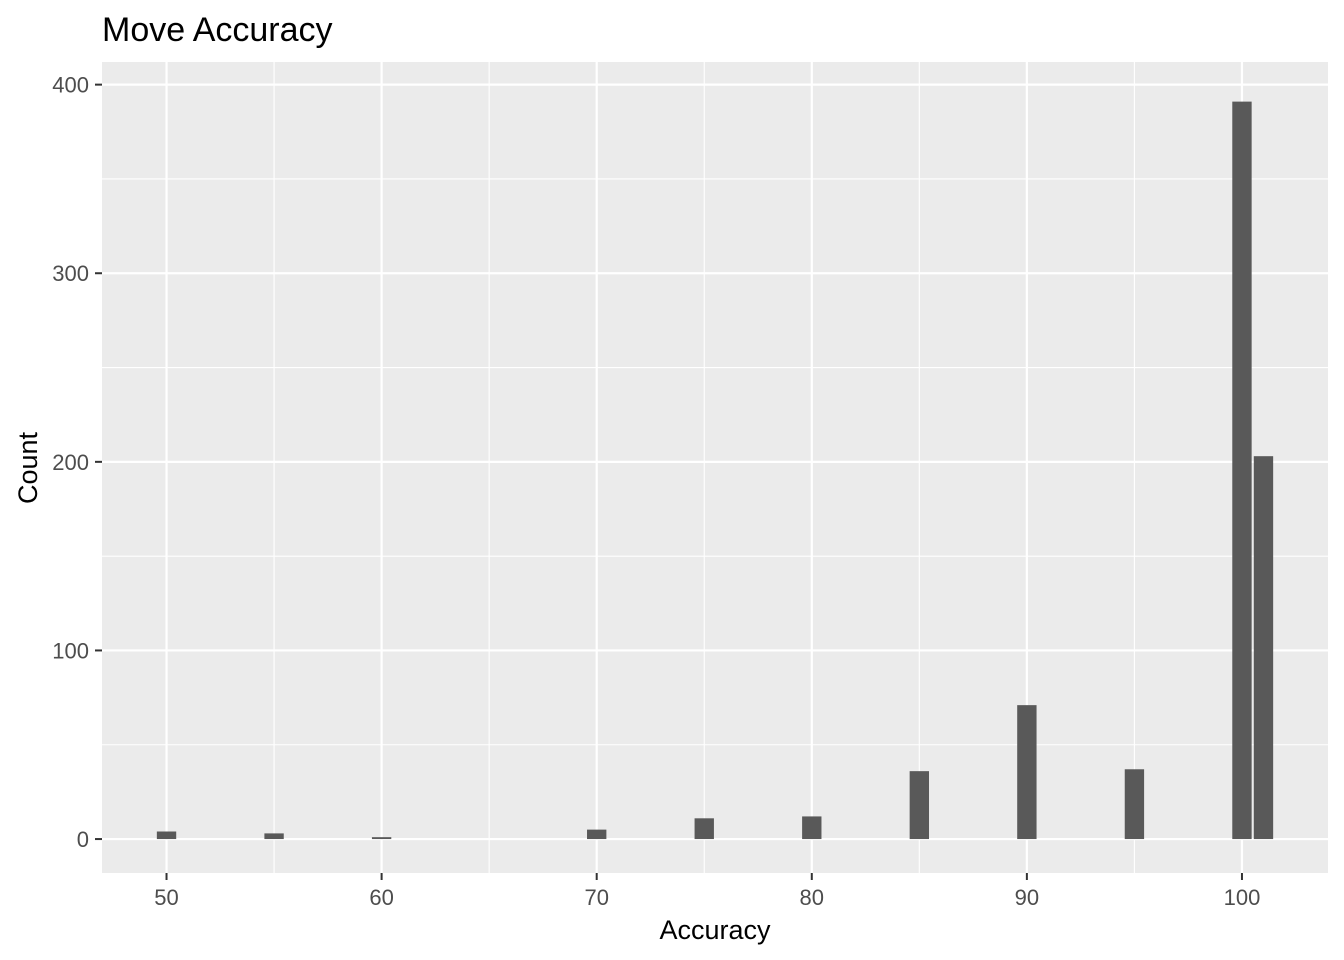 This screenshot has height=960, width=1344. I want to click on x-axis: 50 60 70 80 90 100, so click(707, 891).